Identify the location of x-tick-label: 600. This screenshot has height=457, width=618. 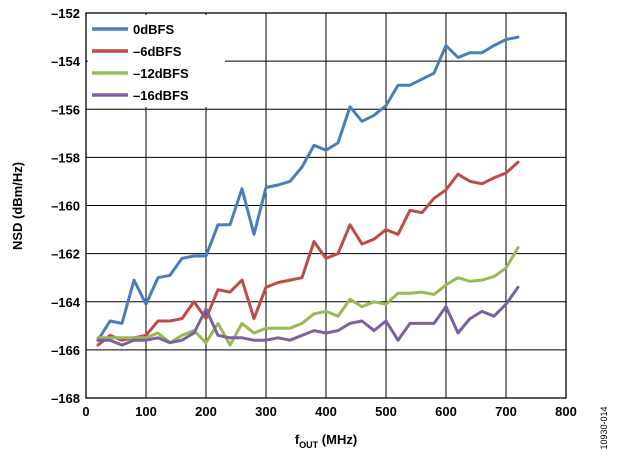
(446, 411).